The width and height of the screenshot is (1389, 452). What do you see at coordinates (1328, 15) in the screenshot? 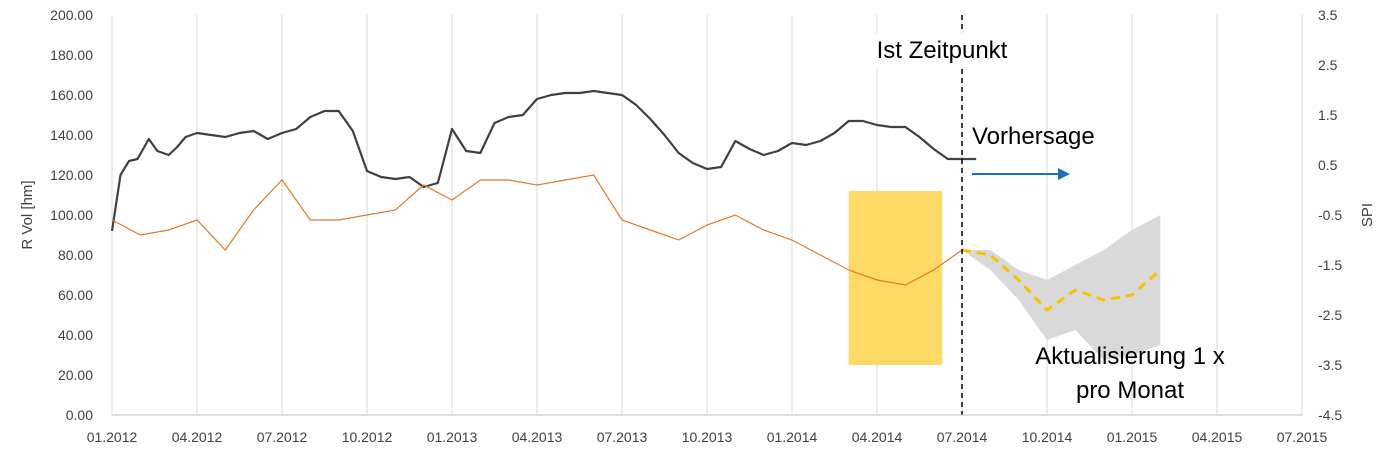
I see `y-right-tick-8: 3.5` at bounding box center [1328, 15].